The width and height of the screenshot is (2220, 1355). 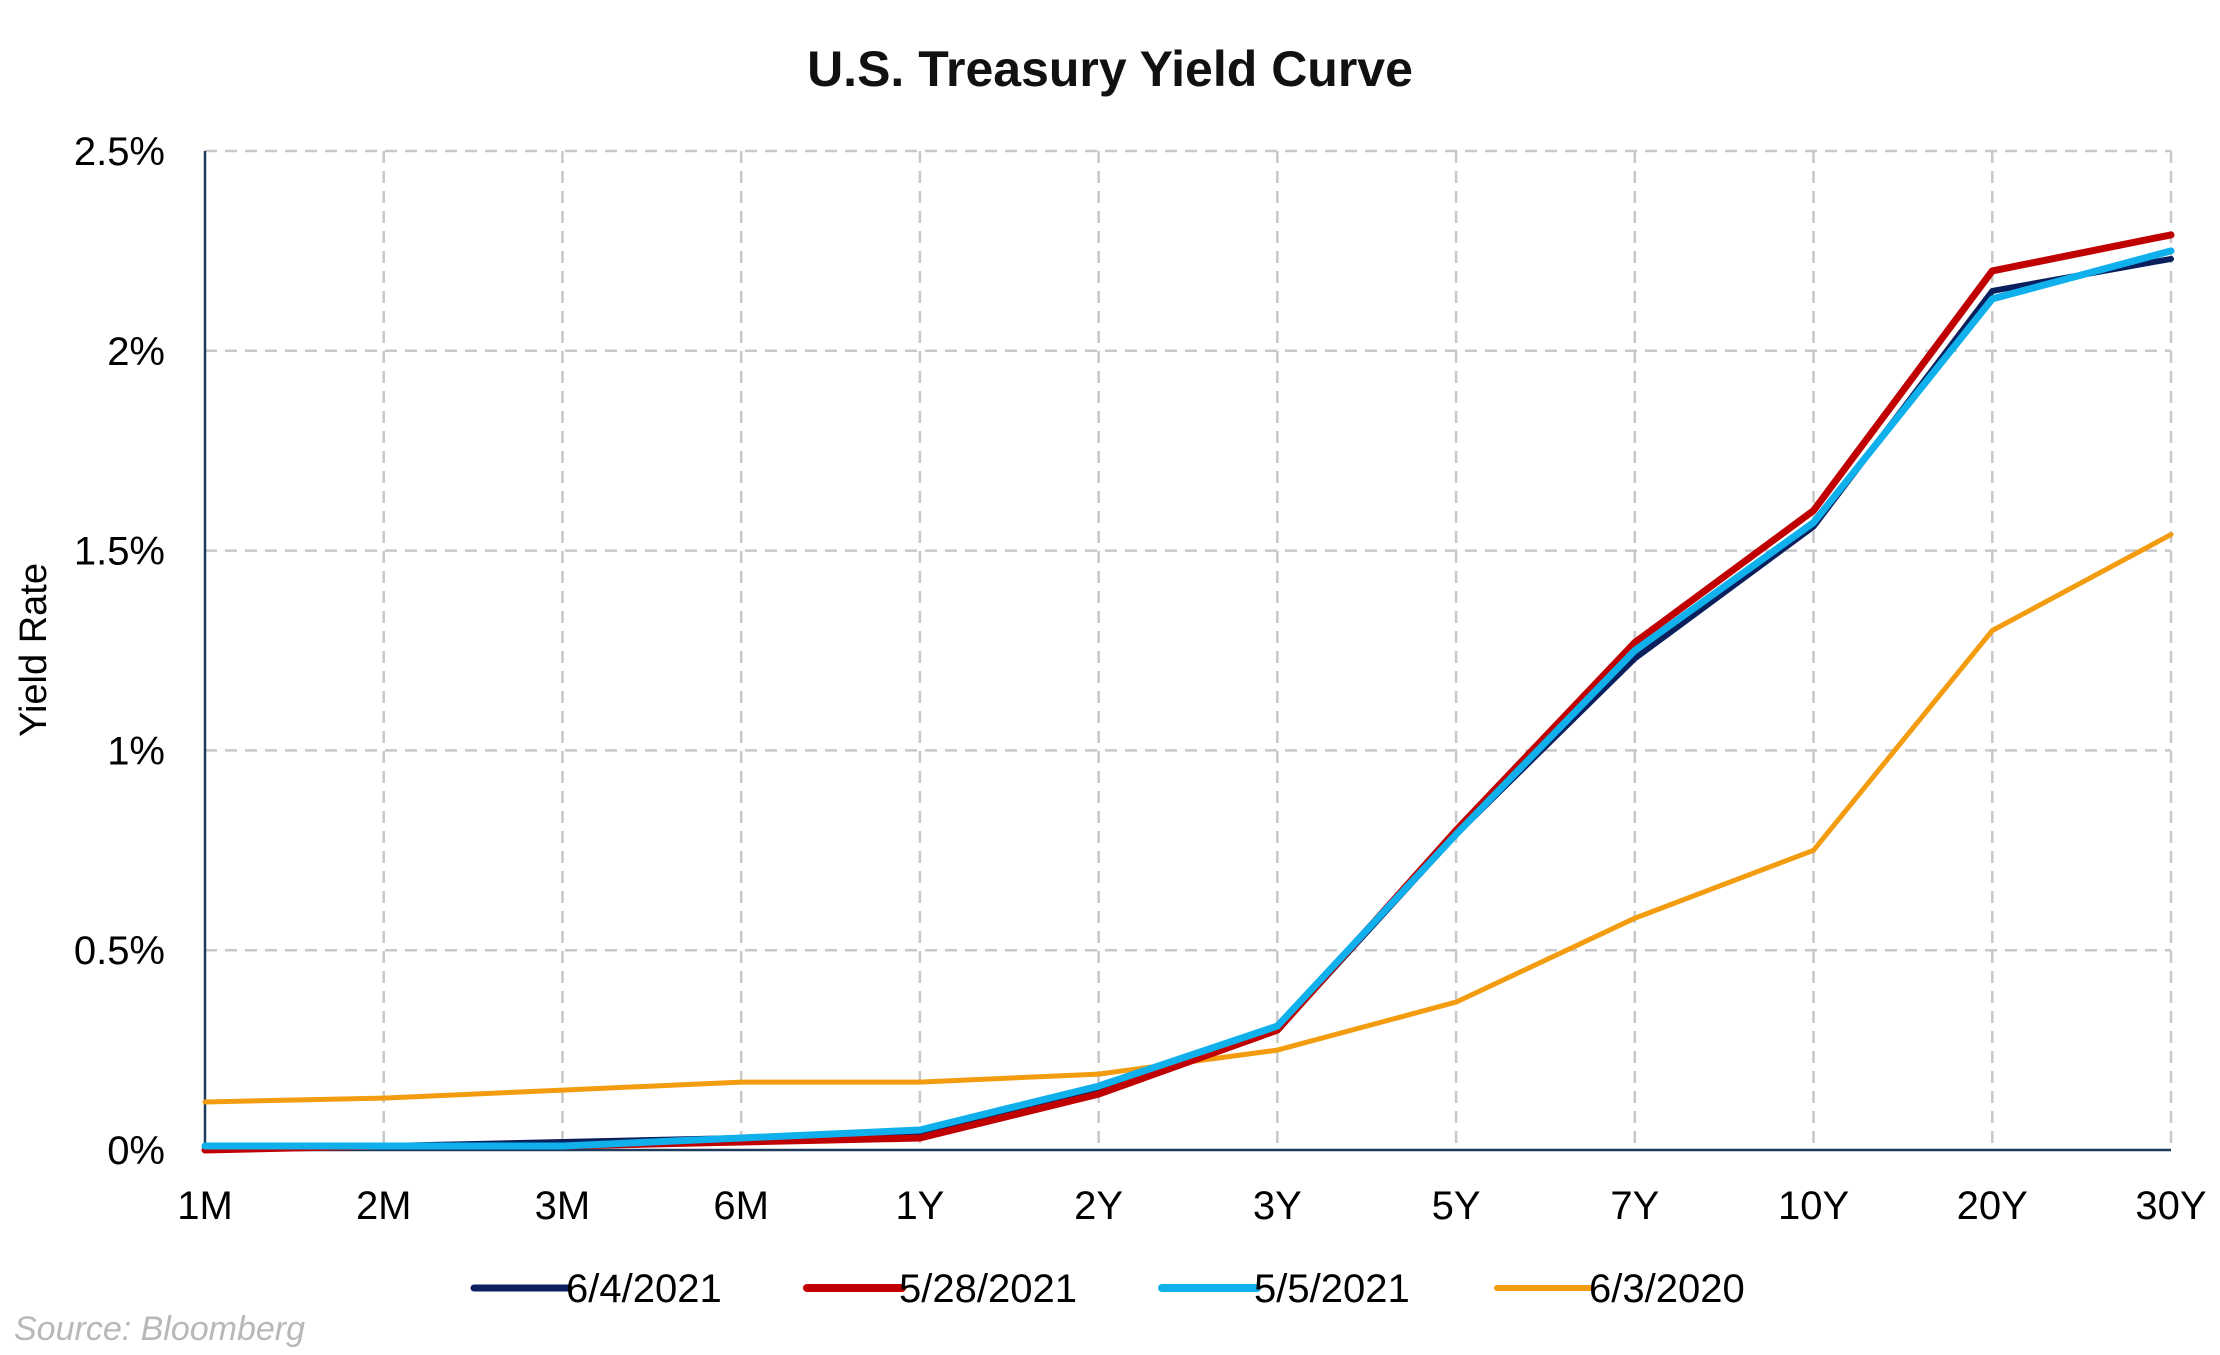 I want to click on legend: 6/4/2021 5/28/2021 5/5/2021 6/3/2020, so click(x=1107, y=1289).